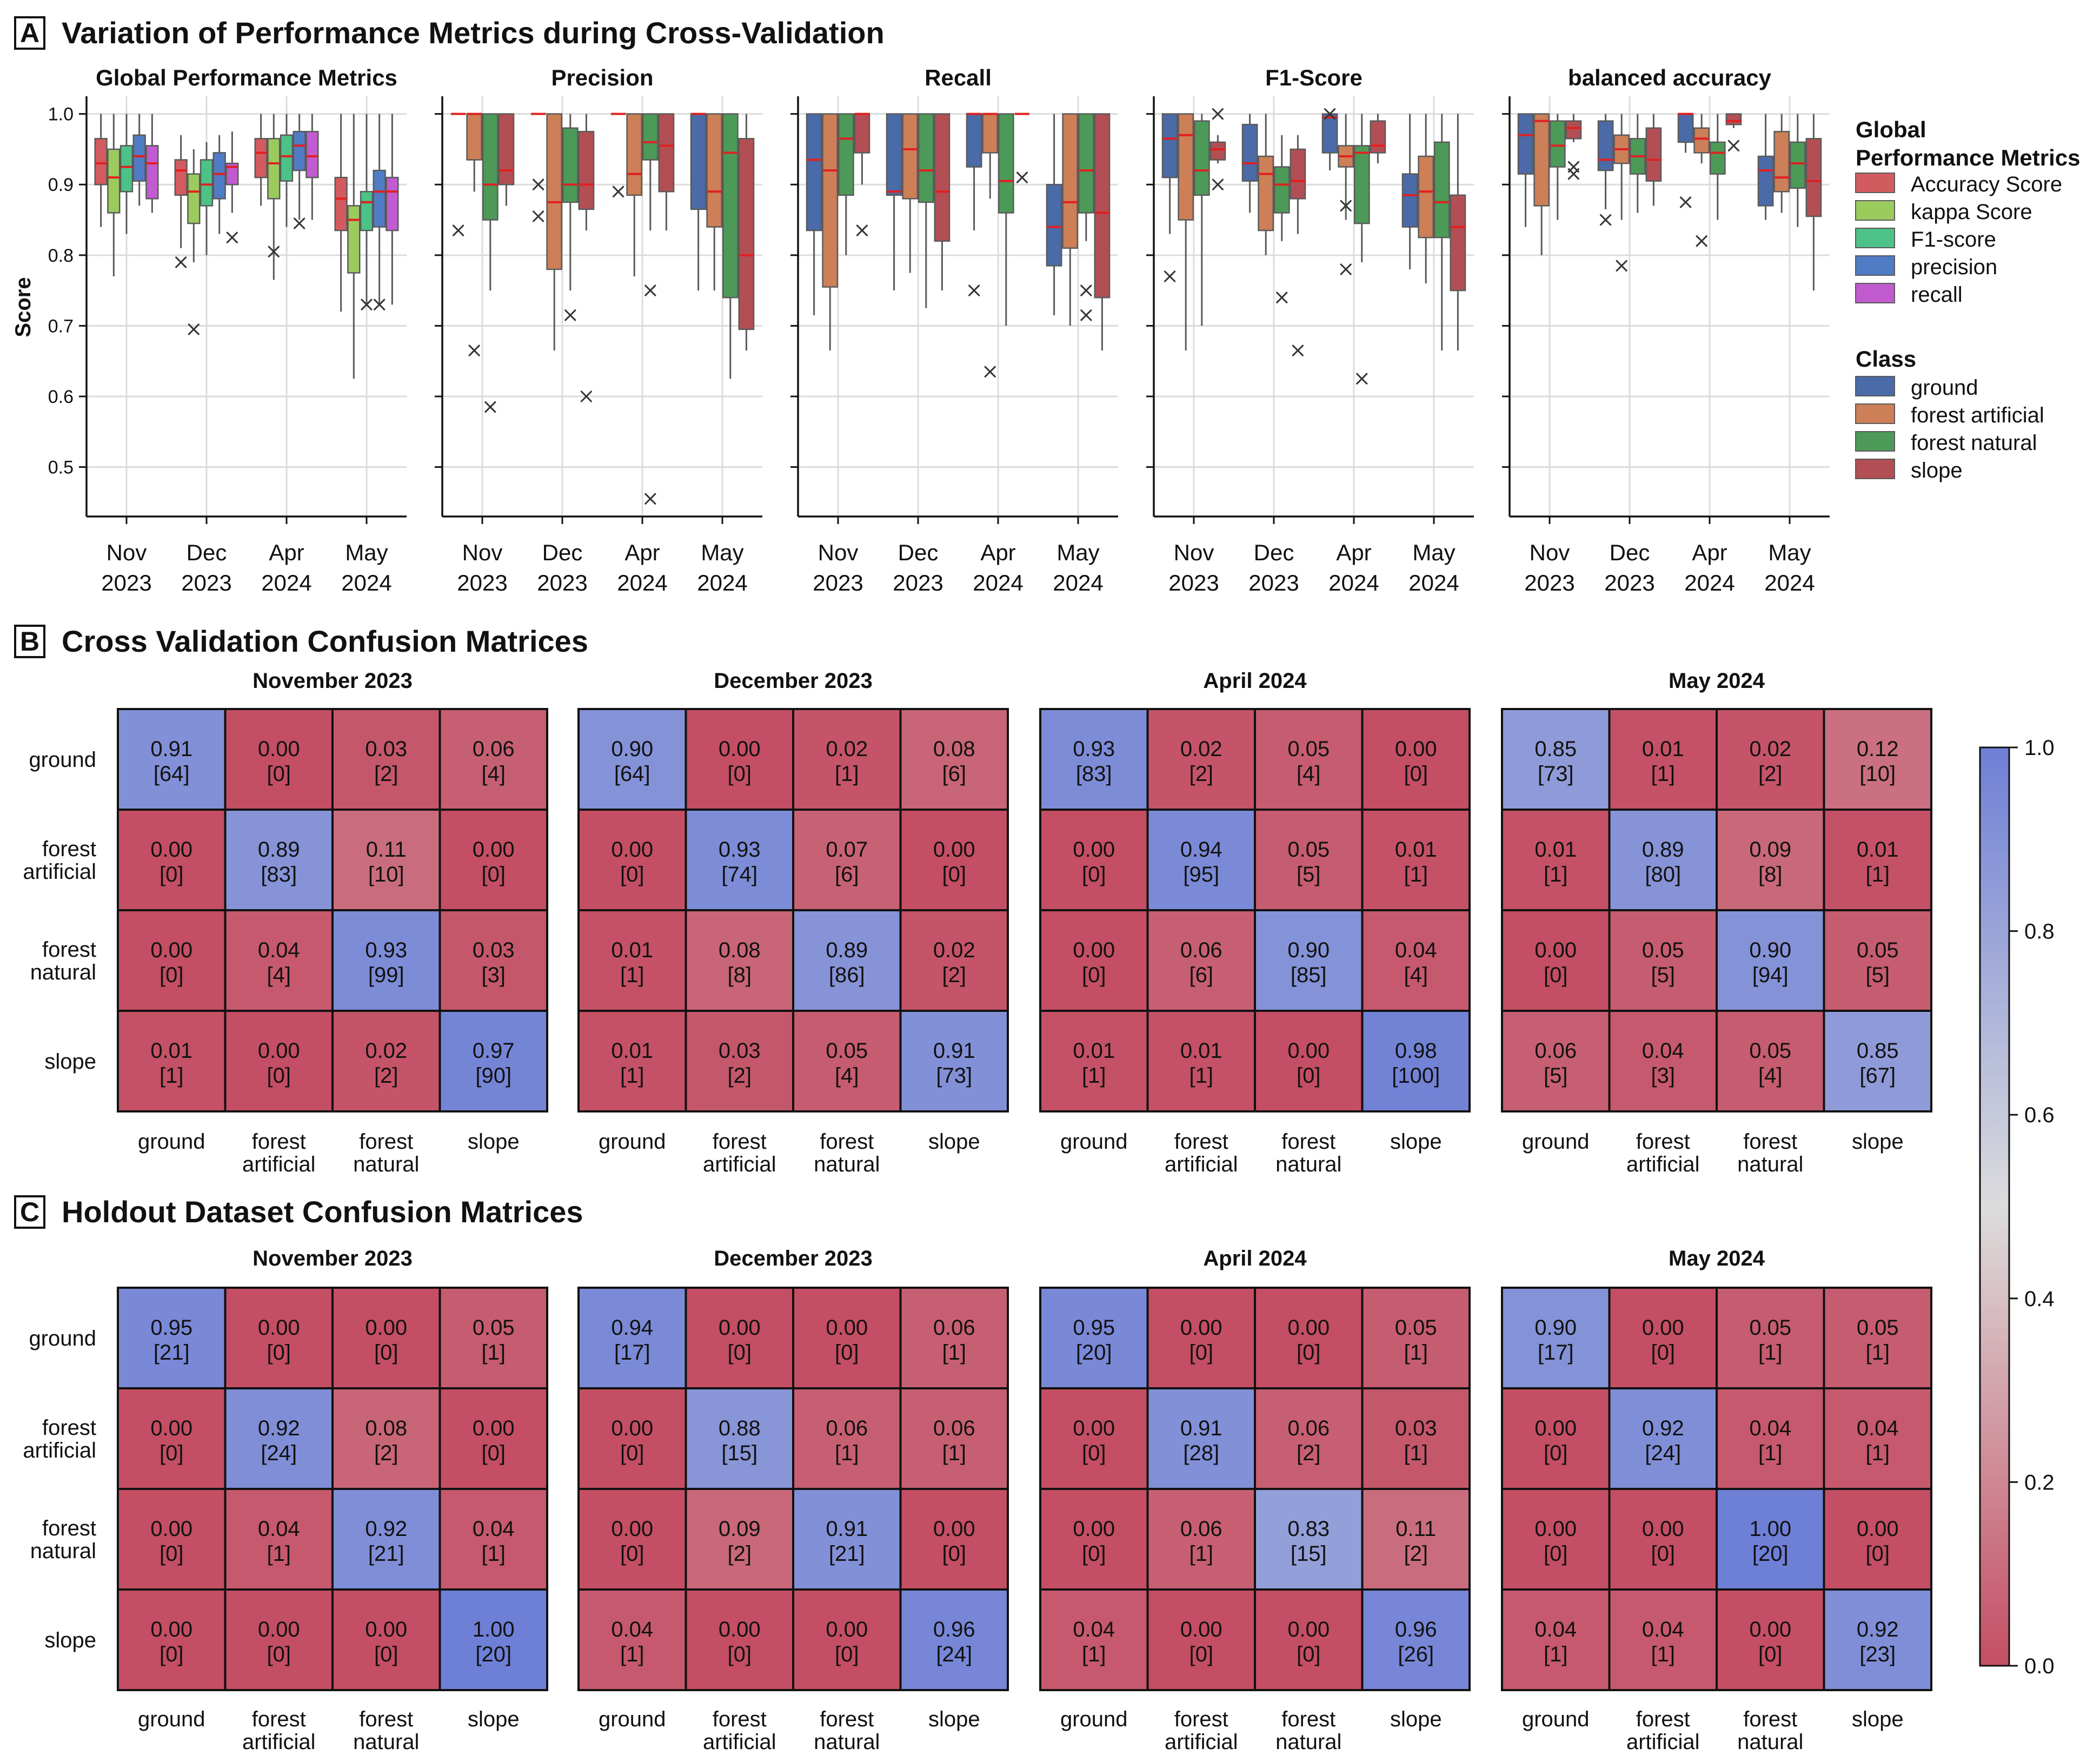  What do you see at coordinates (633, 1719) in the screenshot?
I see `col-label: ground` at bounding box center [633, 1719].